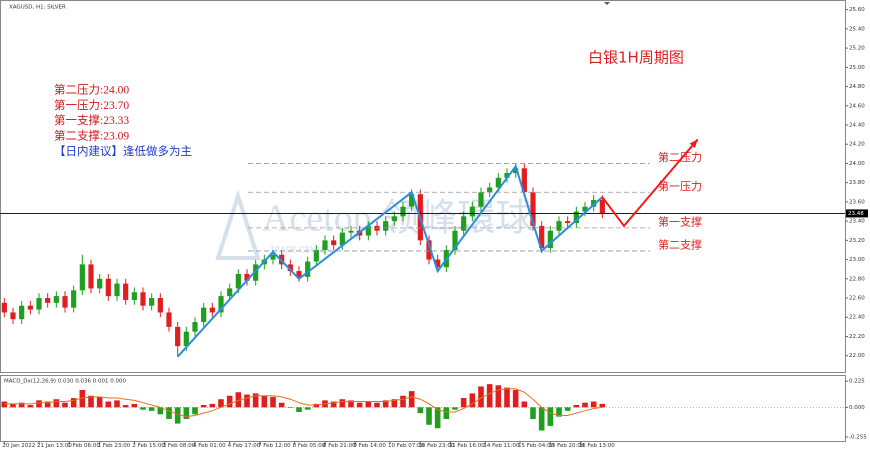  What do you see at coordinates (114, 446) in the screenshot?
I see `x-tick-label: 1 Feb 23:00` at bounding box center [114, 446].